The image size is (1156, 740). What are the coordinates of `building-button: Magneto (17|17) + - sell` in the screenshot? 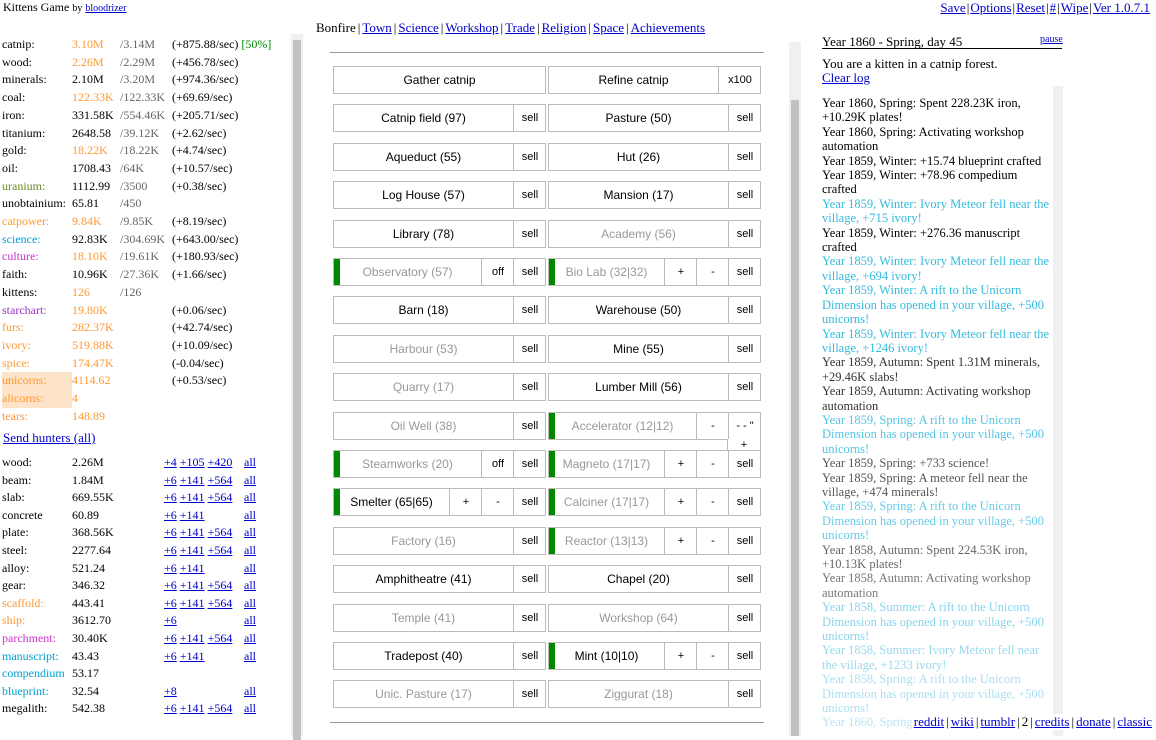 It's located at (654, 464).